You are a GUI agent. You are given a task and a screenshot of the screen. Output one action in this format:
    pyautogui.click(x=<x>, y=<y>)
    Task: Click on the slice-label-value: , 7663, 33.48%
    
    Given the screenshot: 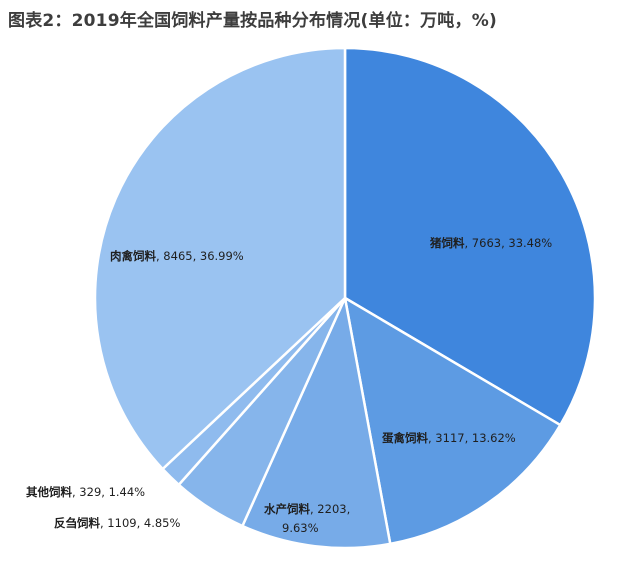 What is the action you would take?
    pyautogui.click(x=509, y=243)
    